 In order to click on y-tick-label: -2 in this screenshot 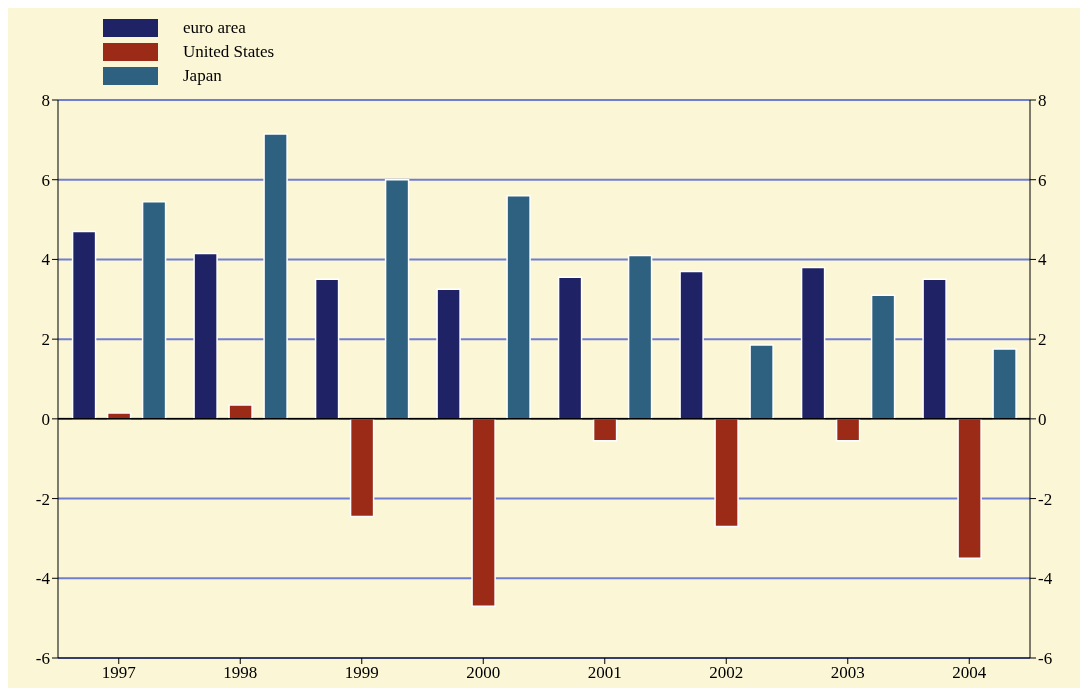, I will do `click(42, 499)`.